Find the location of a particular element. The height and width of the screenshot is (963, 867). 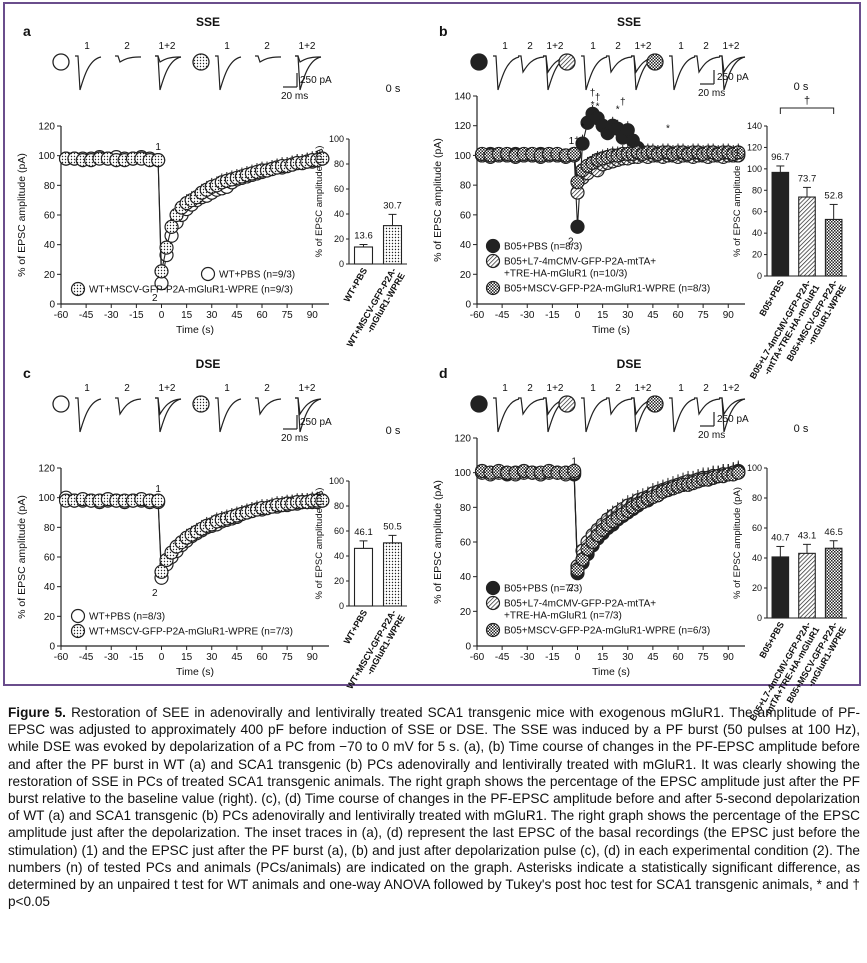

panel-title: DSE is located at coordinates (629, 364).